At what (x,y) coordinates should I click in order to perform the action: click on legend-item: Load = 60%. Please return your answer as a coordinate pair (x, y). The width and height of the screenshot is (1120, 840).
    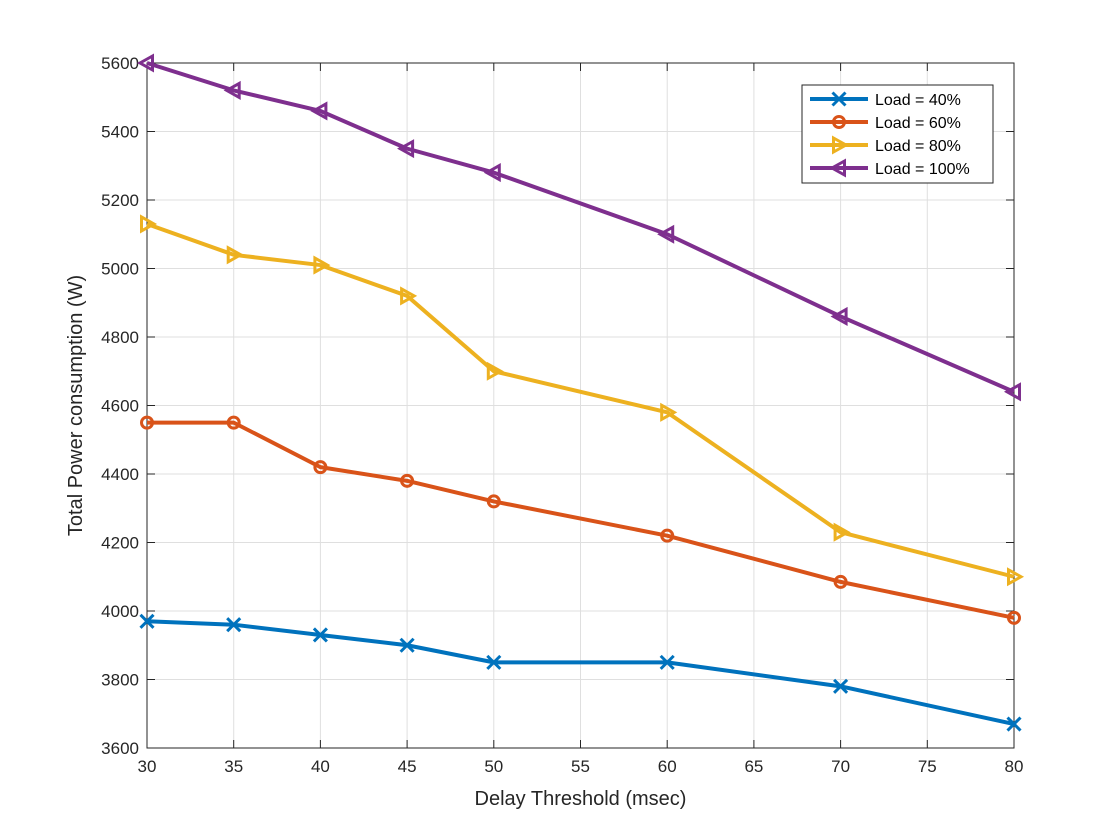
    Looking at the image, I should click on (885, 123).